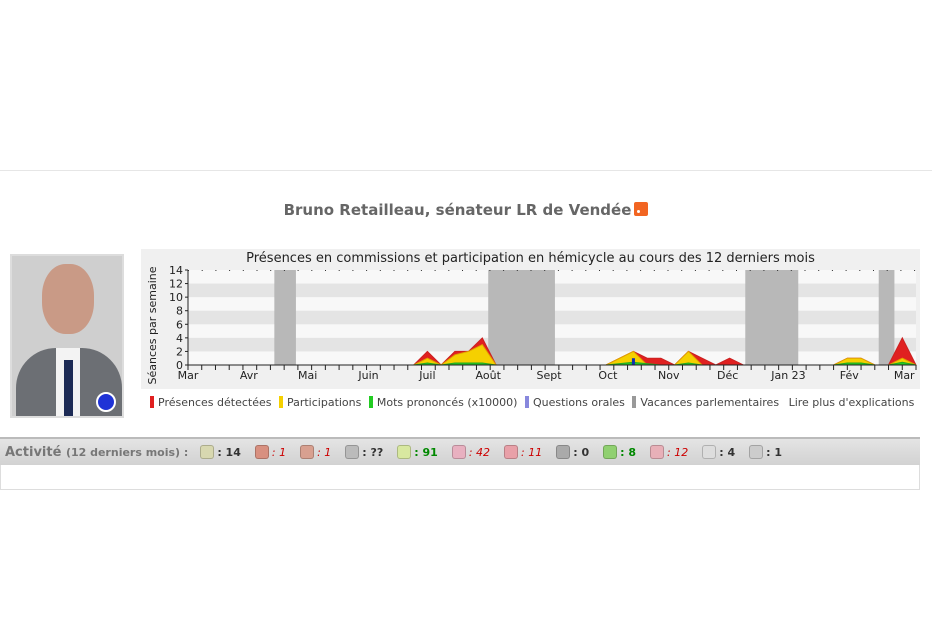 This screenshot has height=633, width=932. I want to click on activity-item: : 11, so click(523, 452).